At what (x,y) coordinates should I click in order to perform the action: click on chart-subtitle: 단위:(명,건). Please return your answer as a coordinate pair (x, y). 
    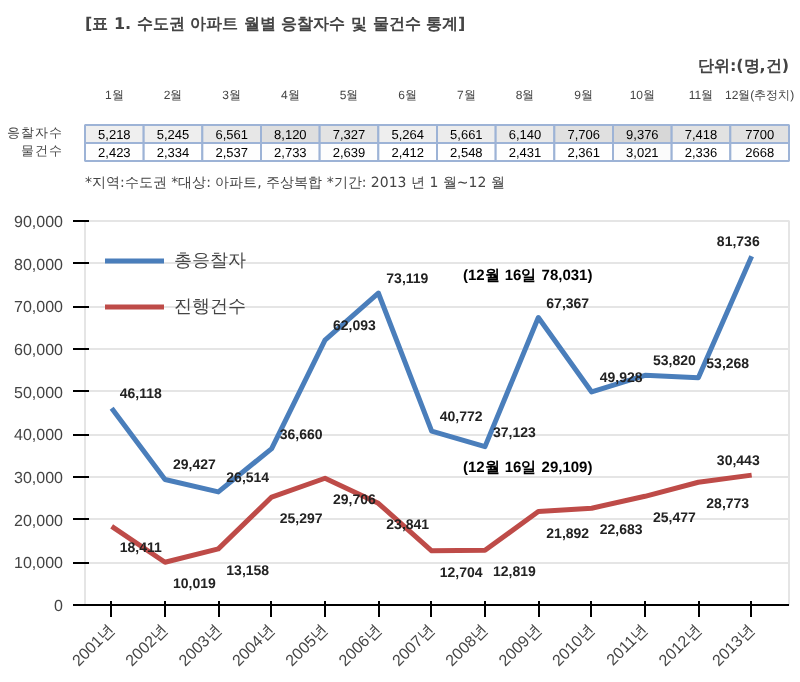
    Looking at the image, I should click on (743, 66).